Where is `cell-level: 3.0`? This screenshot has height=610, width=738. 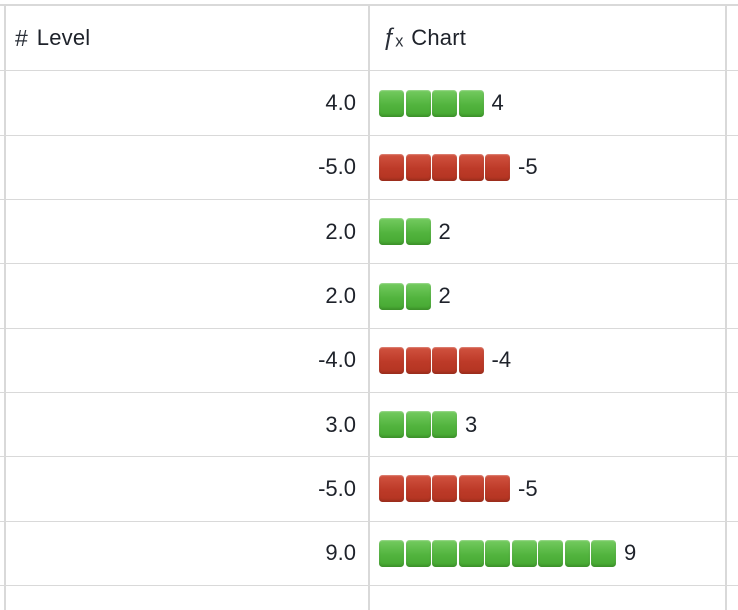 cell-level: 3.0 is located at coordinates (184, 424).